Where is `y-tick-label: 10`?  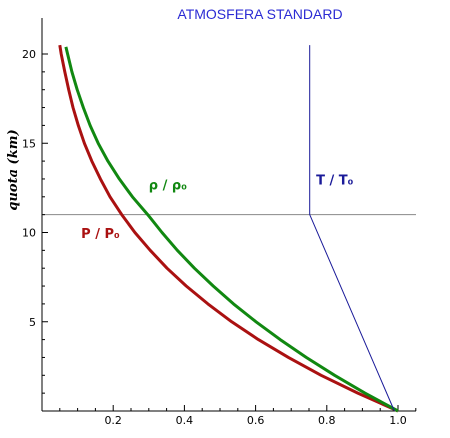
y-tick-label: 10 is located at coordinates (29, 233).